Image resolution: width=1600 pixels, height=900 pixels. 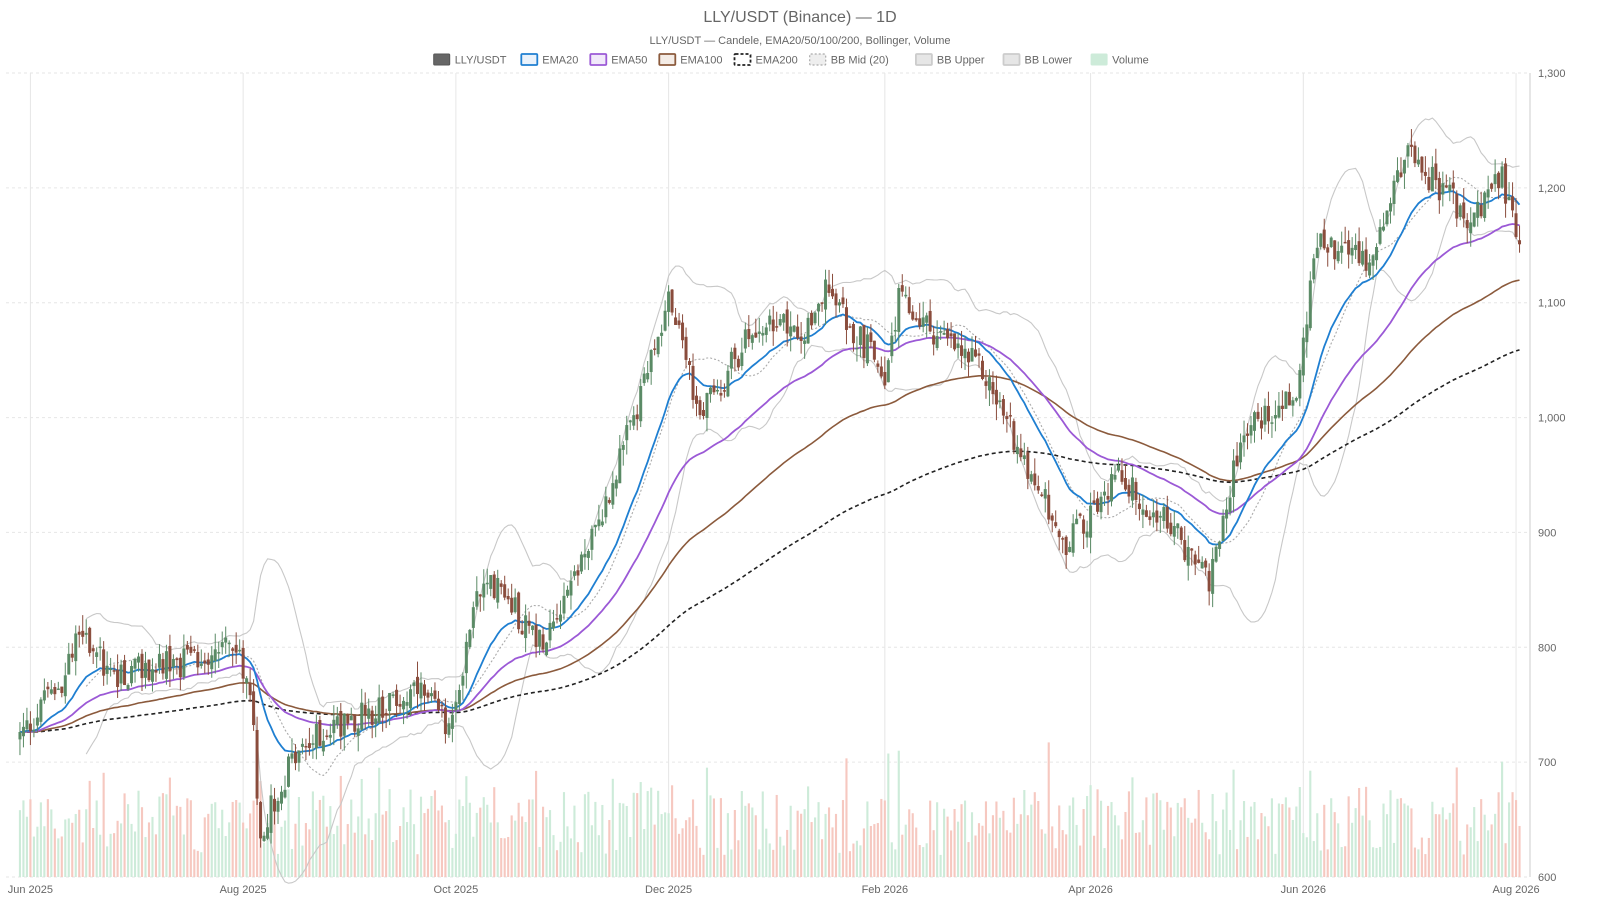 I want to click on legend-item: EMA50, so click(x=618, y=60).